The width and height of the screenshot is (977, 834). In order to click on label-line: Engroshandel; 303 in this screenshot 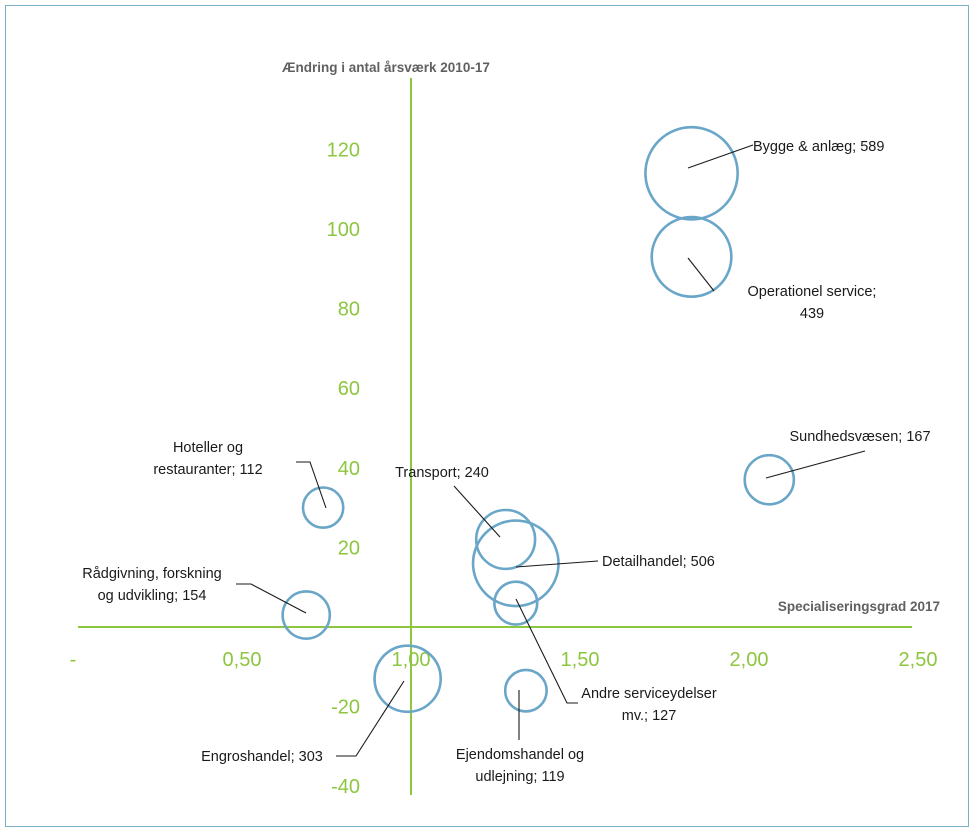, I will do `click(262, 757)`.